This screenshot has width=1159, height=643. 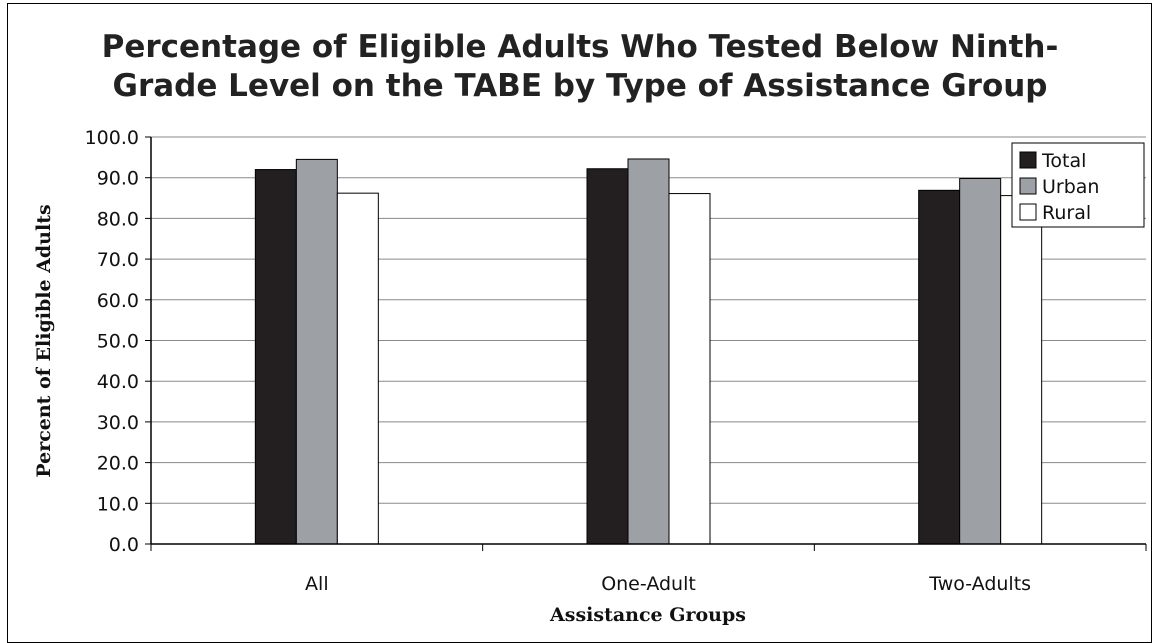 What do you see at coordinates (118, 504) in the screenshot?
I see `y-tick-label: 10.0` at bounding box center [118, 504].